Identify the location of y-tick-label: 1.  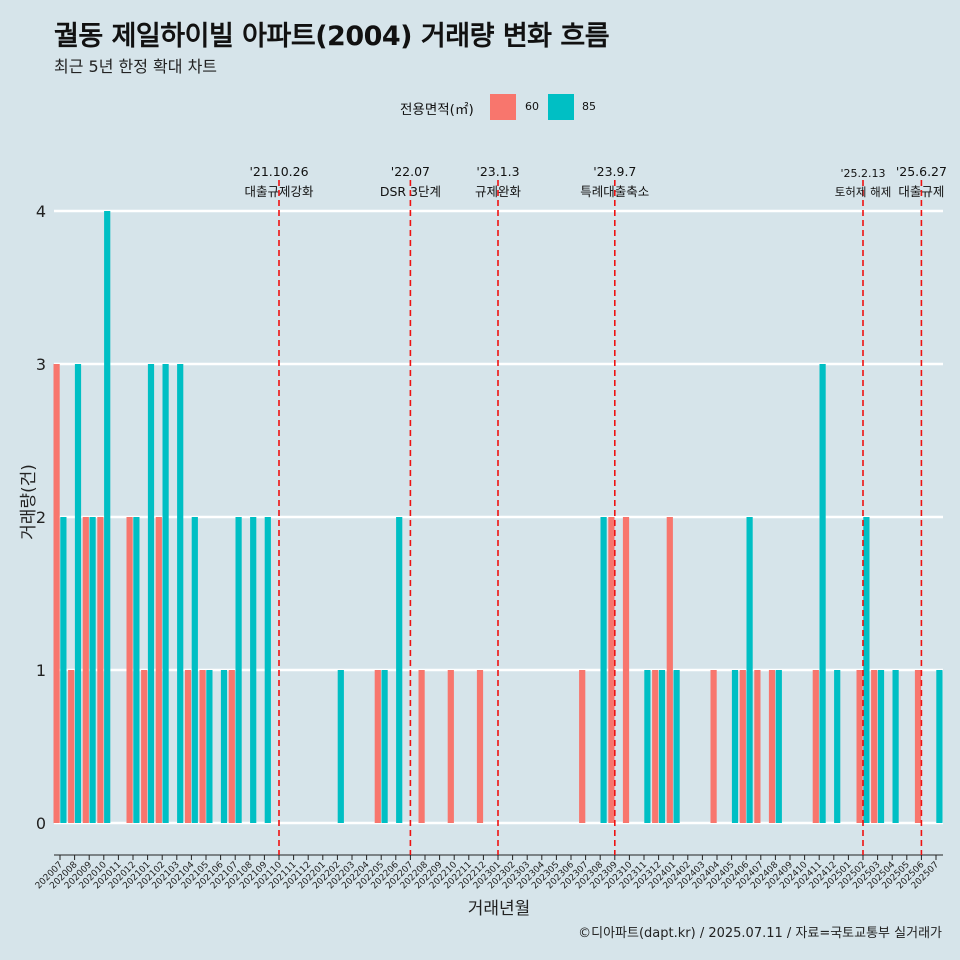
(41, 670).